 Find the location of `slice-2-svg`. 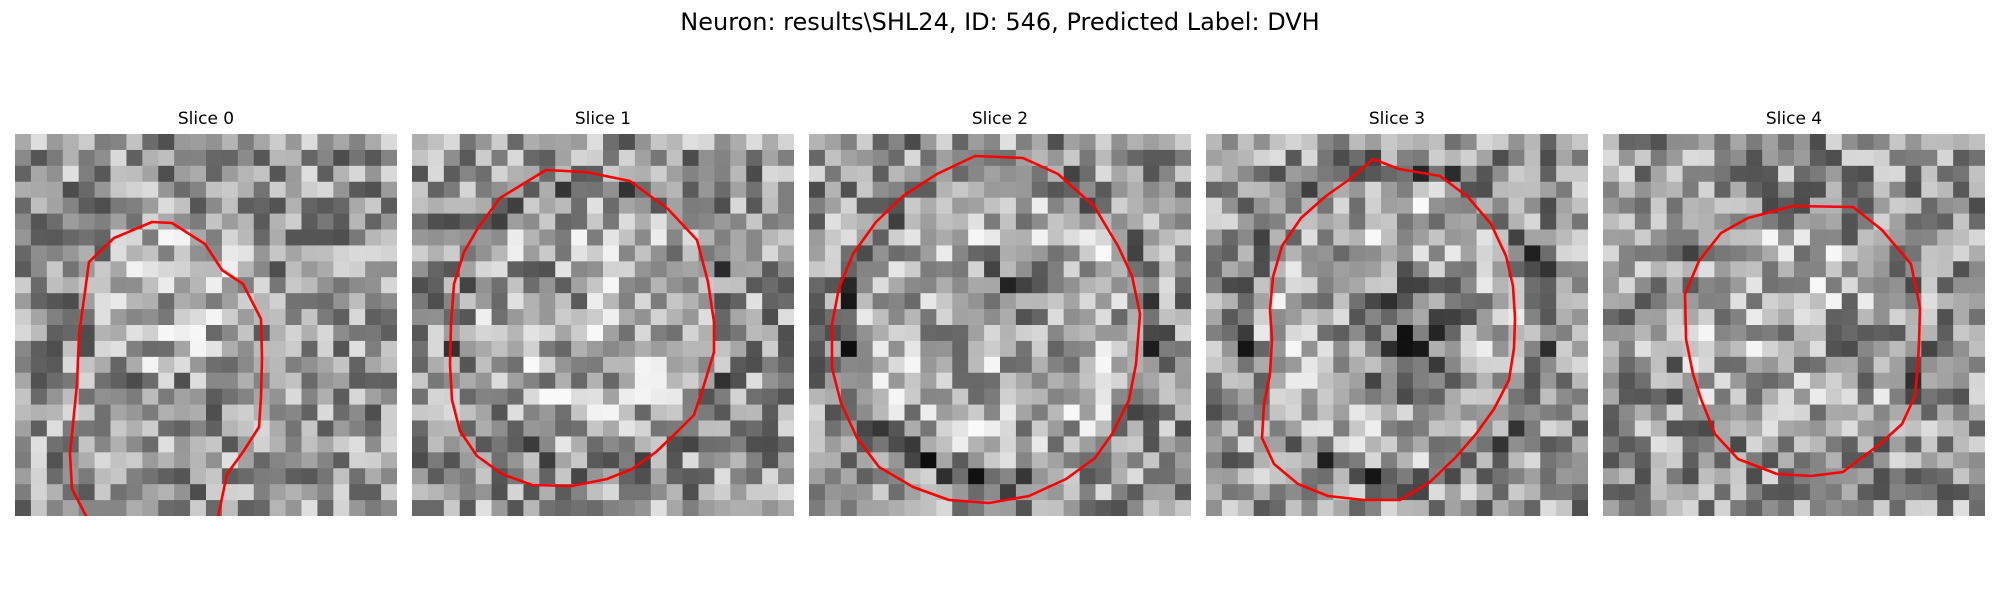

slice-2-svg is located at coordinates (1000, 325).